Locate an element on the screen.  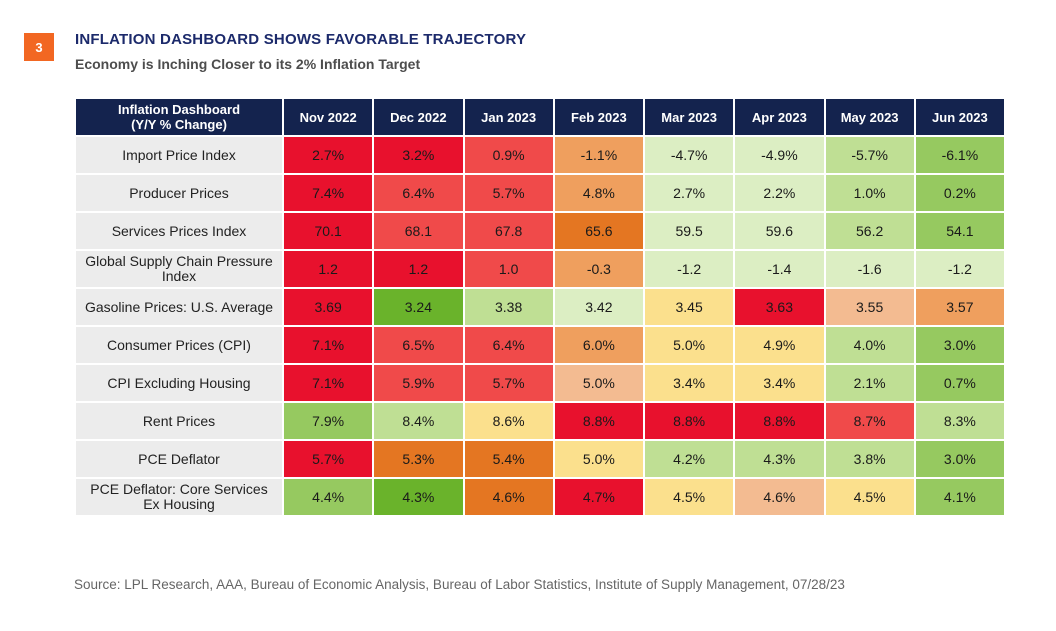
row-label: PCE Deflator is located at coordinates (179, 459).